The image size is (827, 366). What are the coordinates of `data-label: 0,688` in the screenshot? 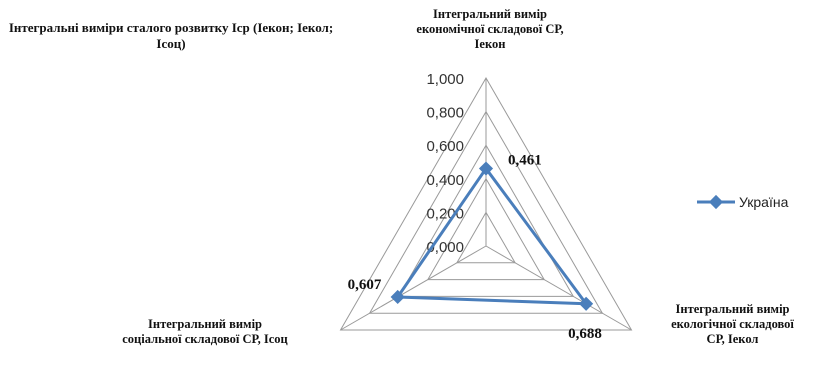 It's located at (585, 334).